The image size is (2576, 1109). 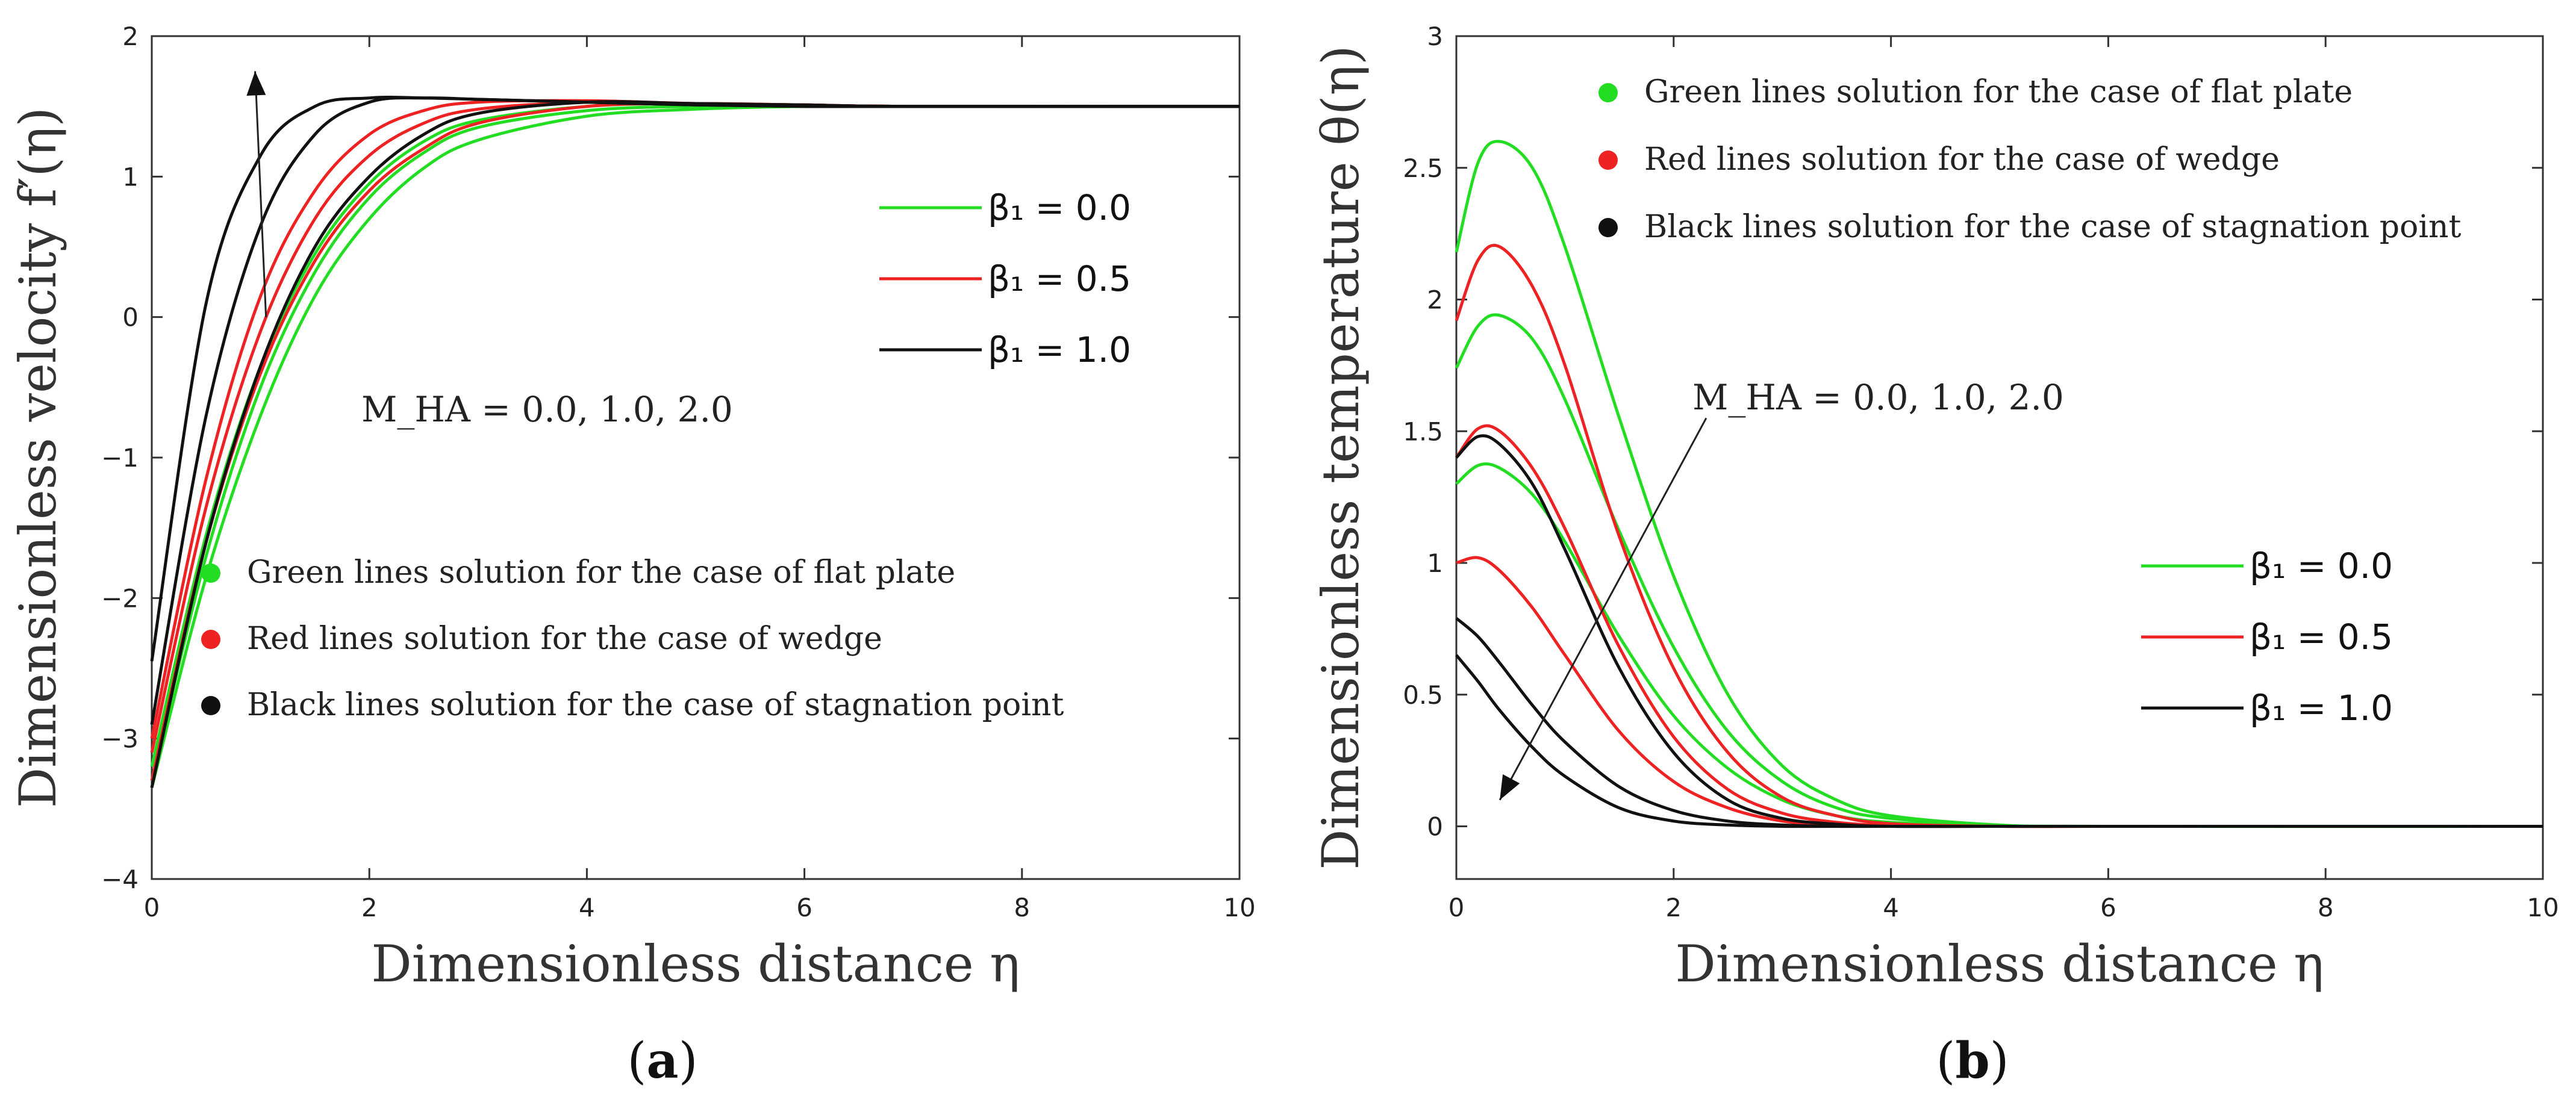 I want to click on y-tick-label: −2, so click(x=120, y=598).